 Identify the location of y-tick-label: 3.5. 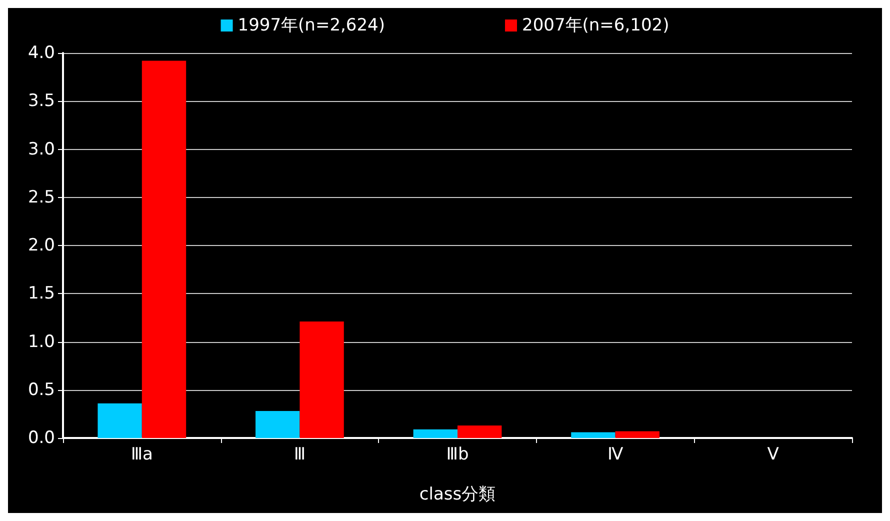
(41, 101).